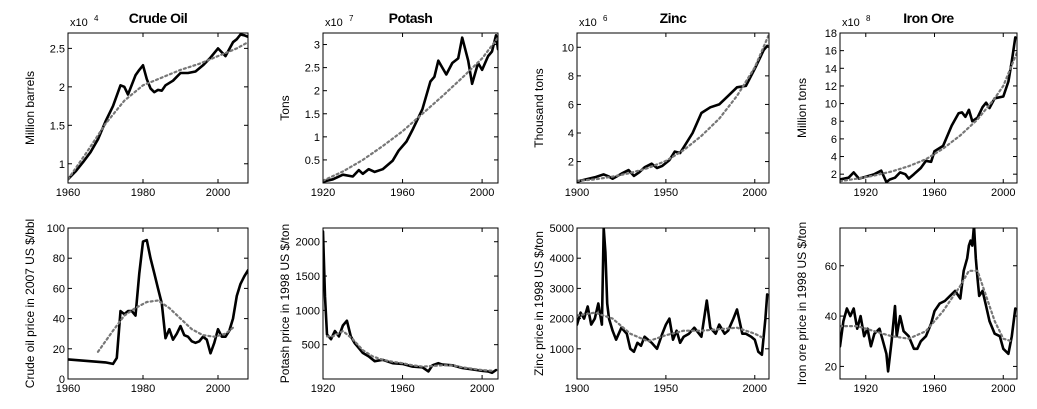 The width and height of the screenshot is (1037, 409). What do you see at coordinates (285, 107) in the screenshot?
I see `potash-production-ylabel: Tons` at bounding box center [285, 107].